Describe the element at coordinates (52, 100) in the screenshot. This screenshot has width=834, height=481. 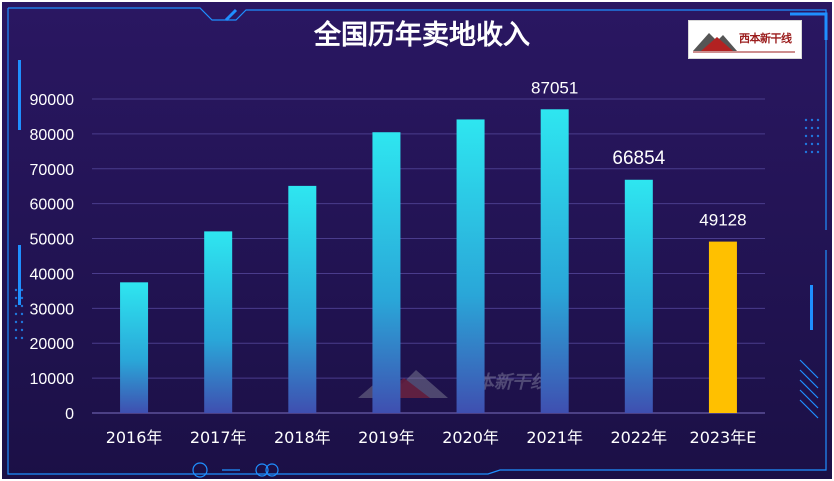
I see `y-tick-label: 90000` at that location.